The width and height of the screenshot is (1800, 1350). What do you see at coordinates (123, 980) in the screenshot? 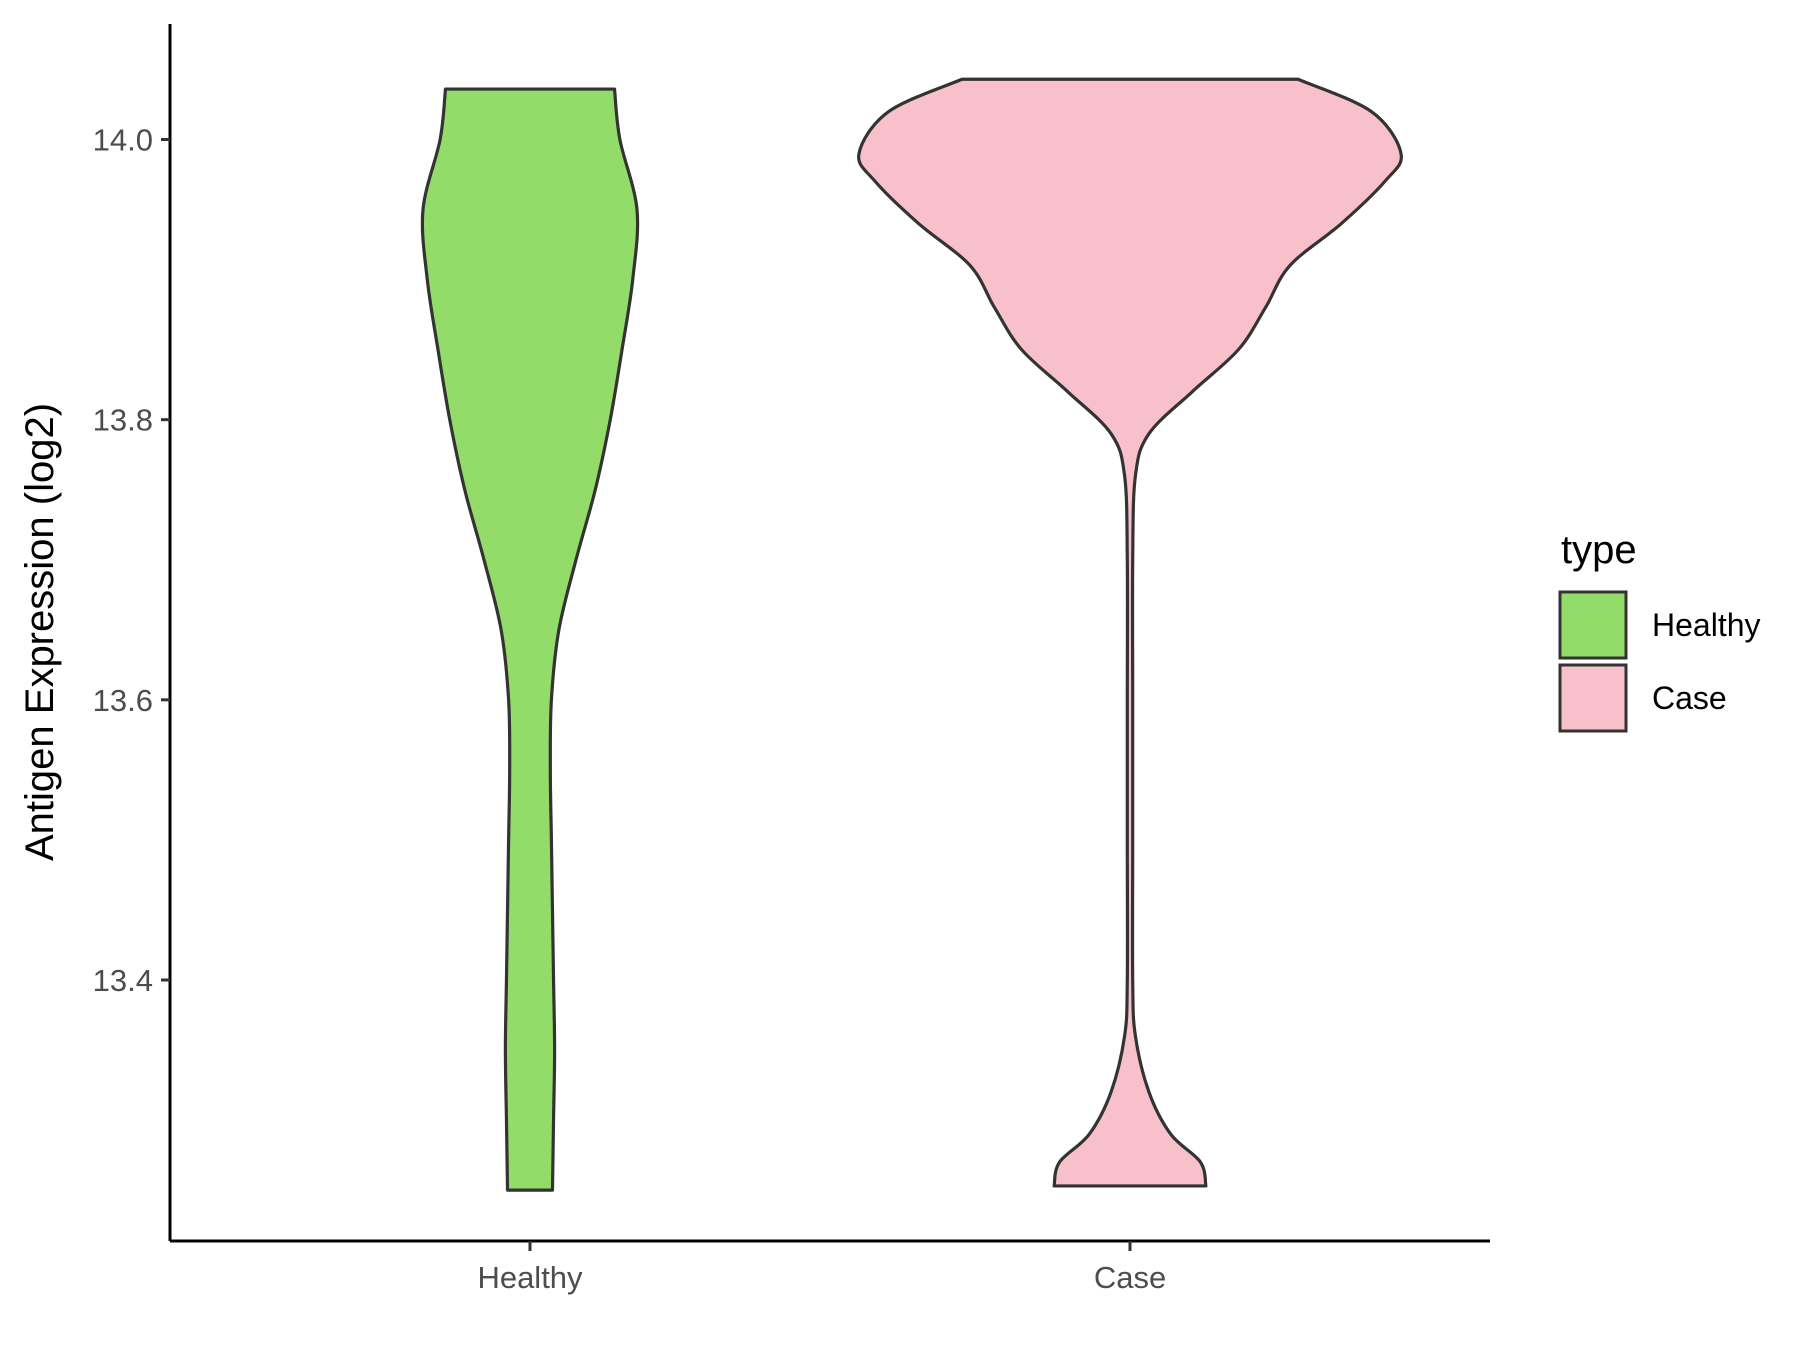
I see `y-tick-label: 13.4` at bounding box center [123, 980].